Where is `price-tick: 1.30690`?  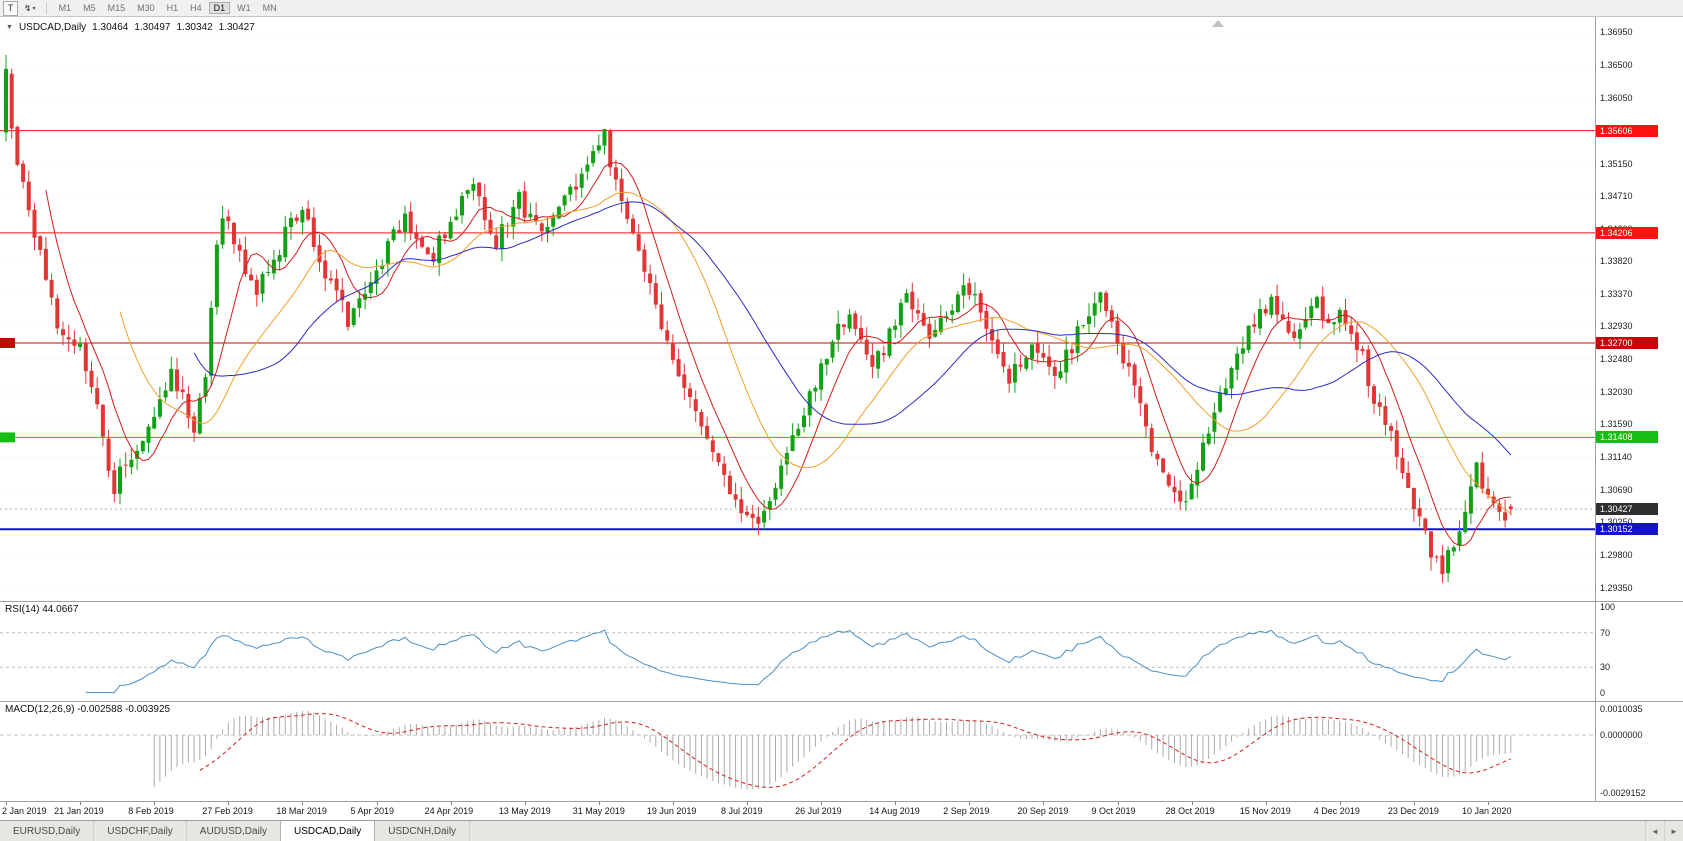
price-tick: 1.30690 is located at coordinates (1616, 489).